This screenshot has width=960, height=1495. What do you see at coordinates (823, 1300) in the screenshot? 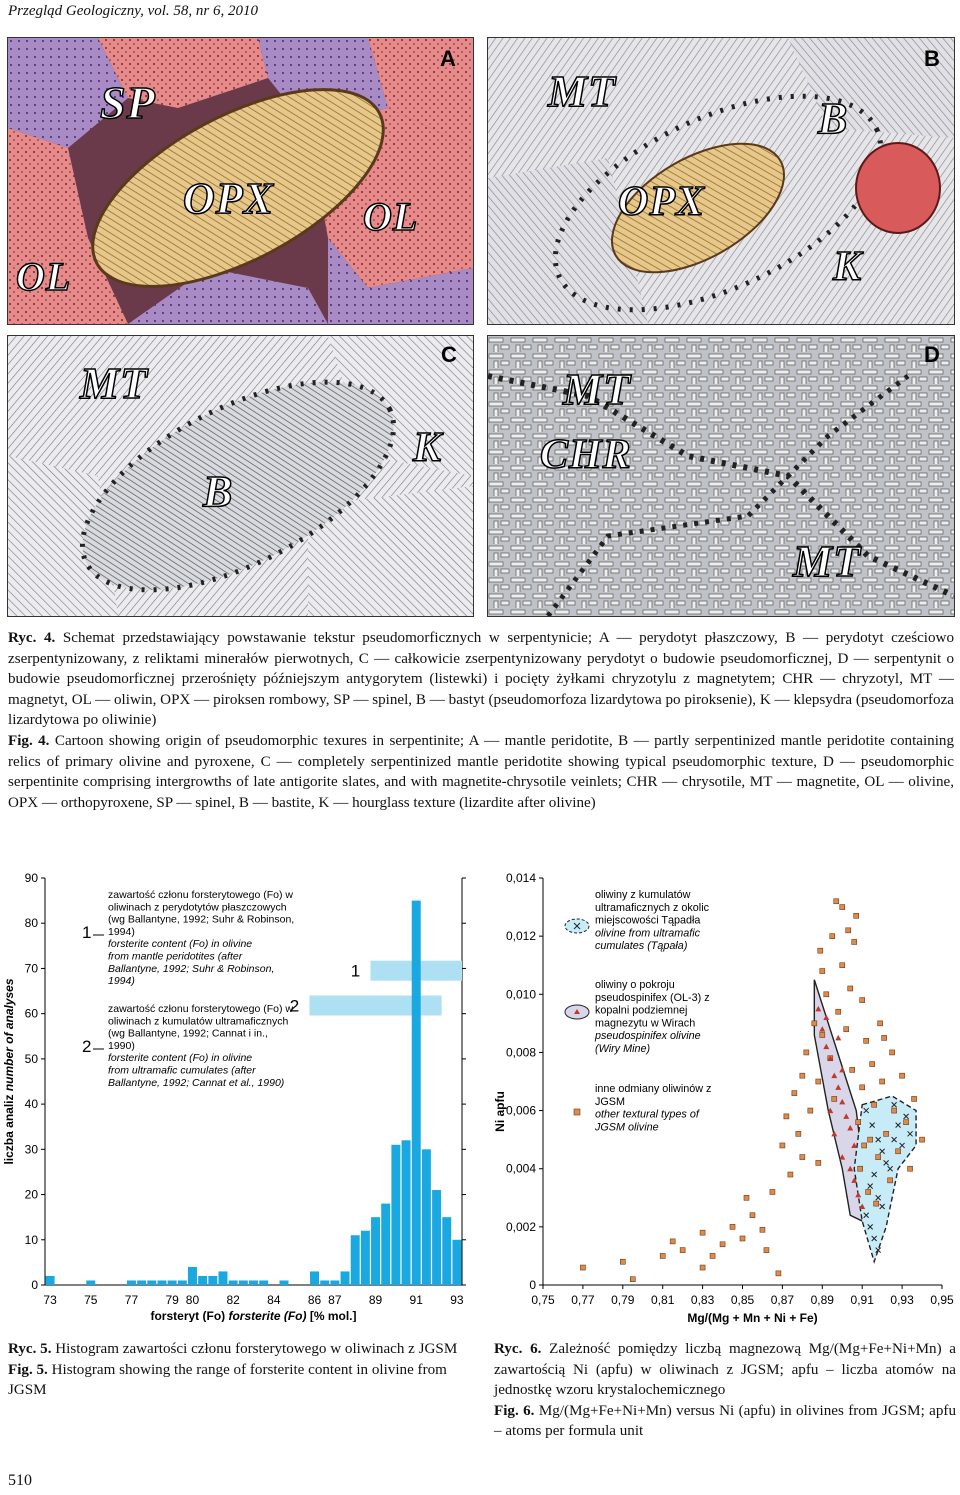
I see `fig6-x-tick-label: 0,89` at bounding box center [823, 1300].